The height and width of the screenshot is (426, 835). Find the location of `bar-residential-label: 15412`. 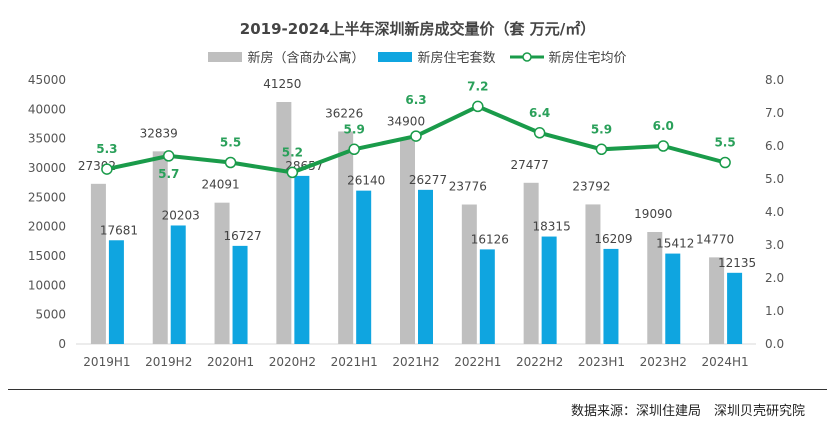

bar-residential-label: 15412 is located at coordinates (675, 244).